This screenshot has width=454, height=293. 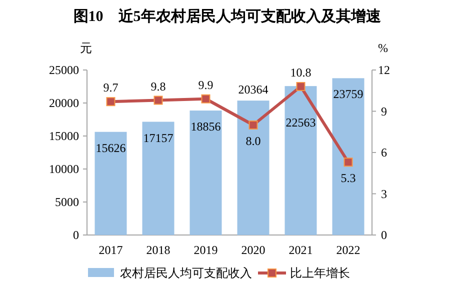 I want to click on y2-axis-title: %, so click(x=383, y=48).